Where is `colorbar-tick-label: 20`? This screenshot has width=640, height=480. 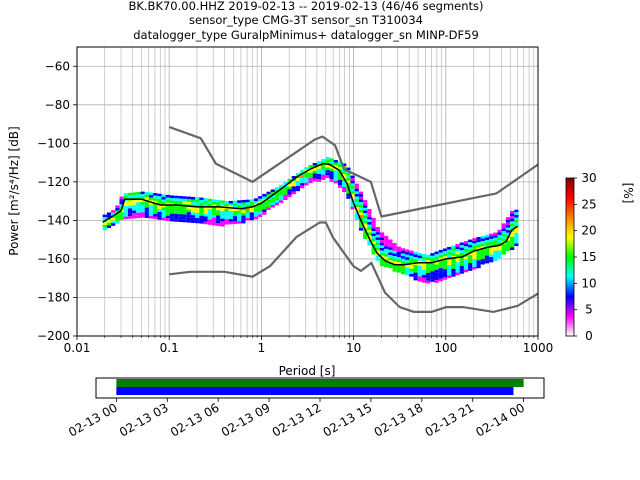 colorbar-tick-label: 20 is located at coordinates (588, 231).